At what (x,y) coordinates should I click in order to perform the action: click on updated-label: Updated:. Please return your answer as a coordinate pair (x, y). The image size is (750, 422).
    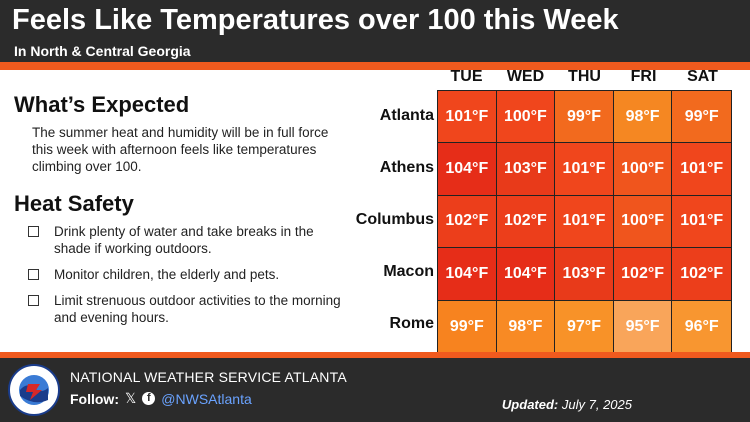
    Looking at the image, I should click on (530, 404).